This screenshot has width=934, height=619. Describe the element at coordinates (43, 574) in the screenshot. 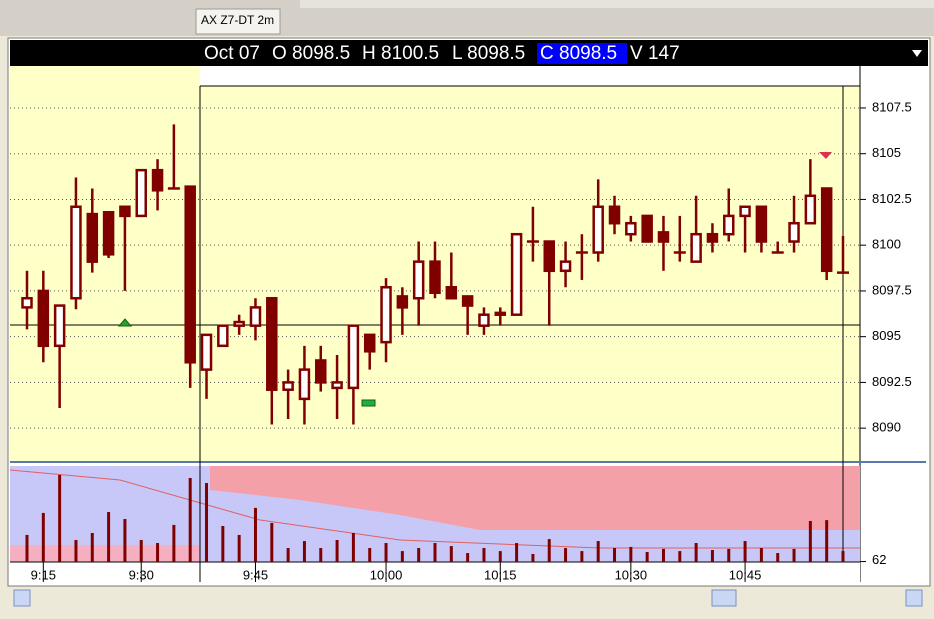

I see `x-tick-label: 9:15` at that location.